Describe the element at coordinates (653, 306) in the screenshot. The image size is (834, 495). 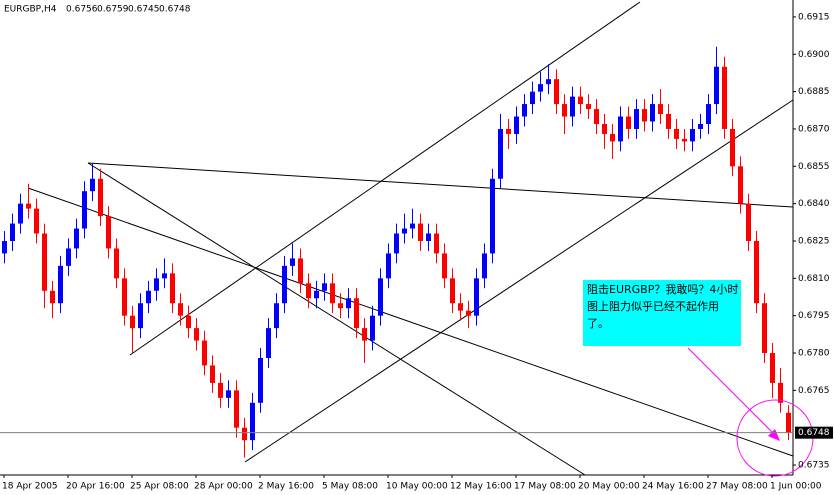
I see `annotation: 图上阻力似乎已经不起作用` at that location.